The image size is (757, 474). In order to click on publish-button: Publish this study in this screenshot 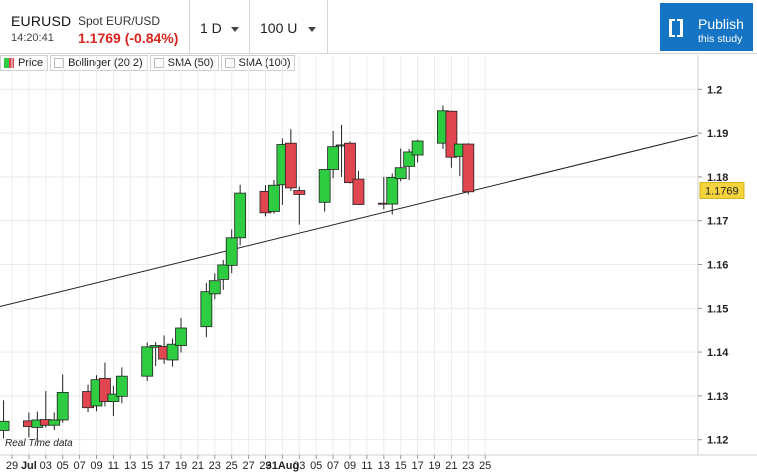, I will do `click(706, 27)`.